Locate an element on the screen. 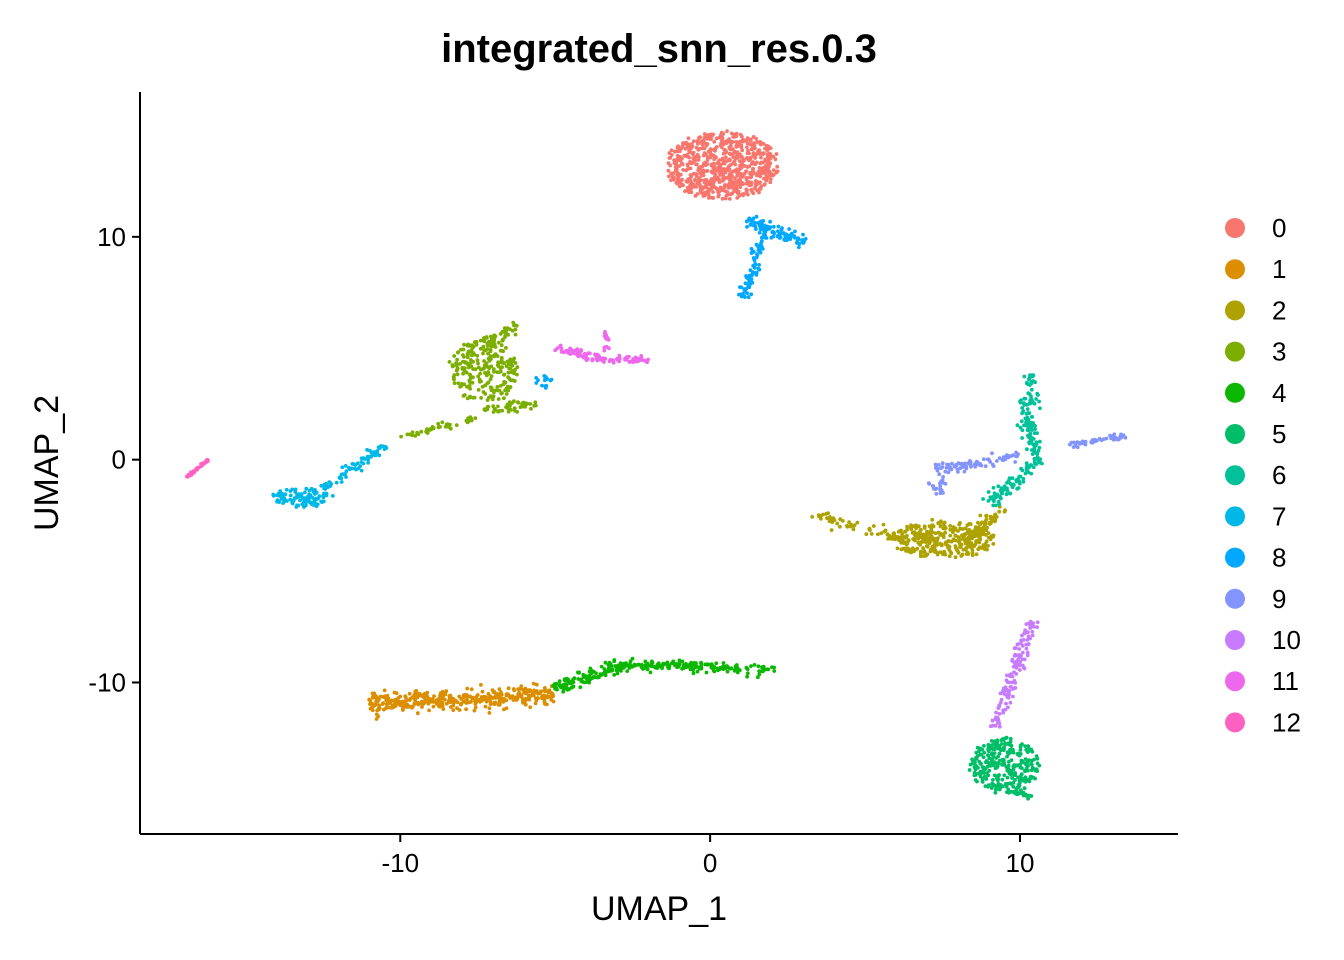 The image size is (1344, 960). legend-item-11: 11 is located at coordinates (1262, 681).